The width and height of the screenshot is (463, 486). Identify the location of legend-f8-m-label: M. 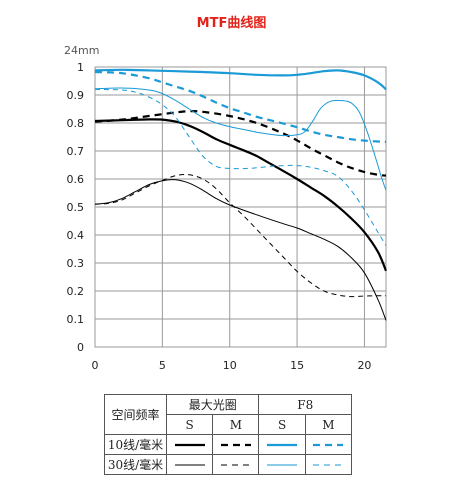
(328, 424).